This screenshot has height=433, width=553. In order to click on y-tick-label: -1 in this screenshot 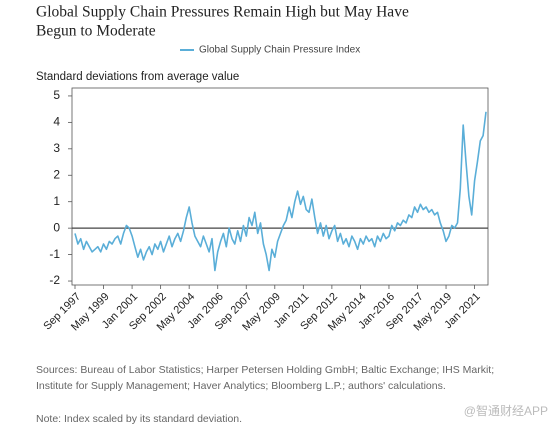, I will do `click(54, 254)`.